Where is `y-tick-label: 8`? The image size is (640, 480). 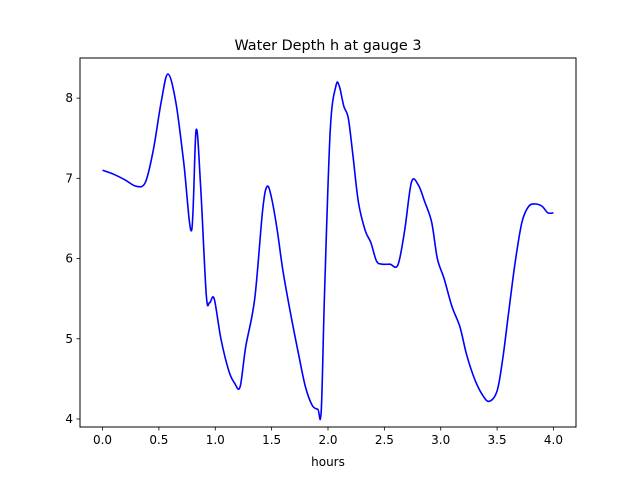 y-tick-label: 8 is located at coordinates (69, 98).